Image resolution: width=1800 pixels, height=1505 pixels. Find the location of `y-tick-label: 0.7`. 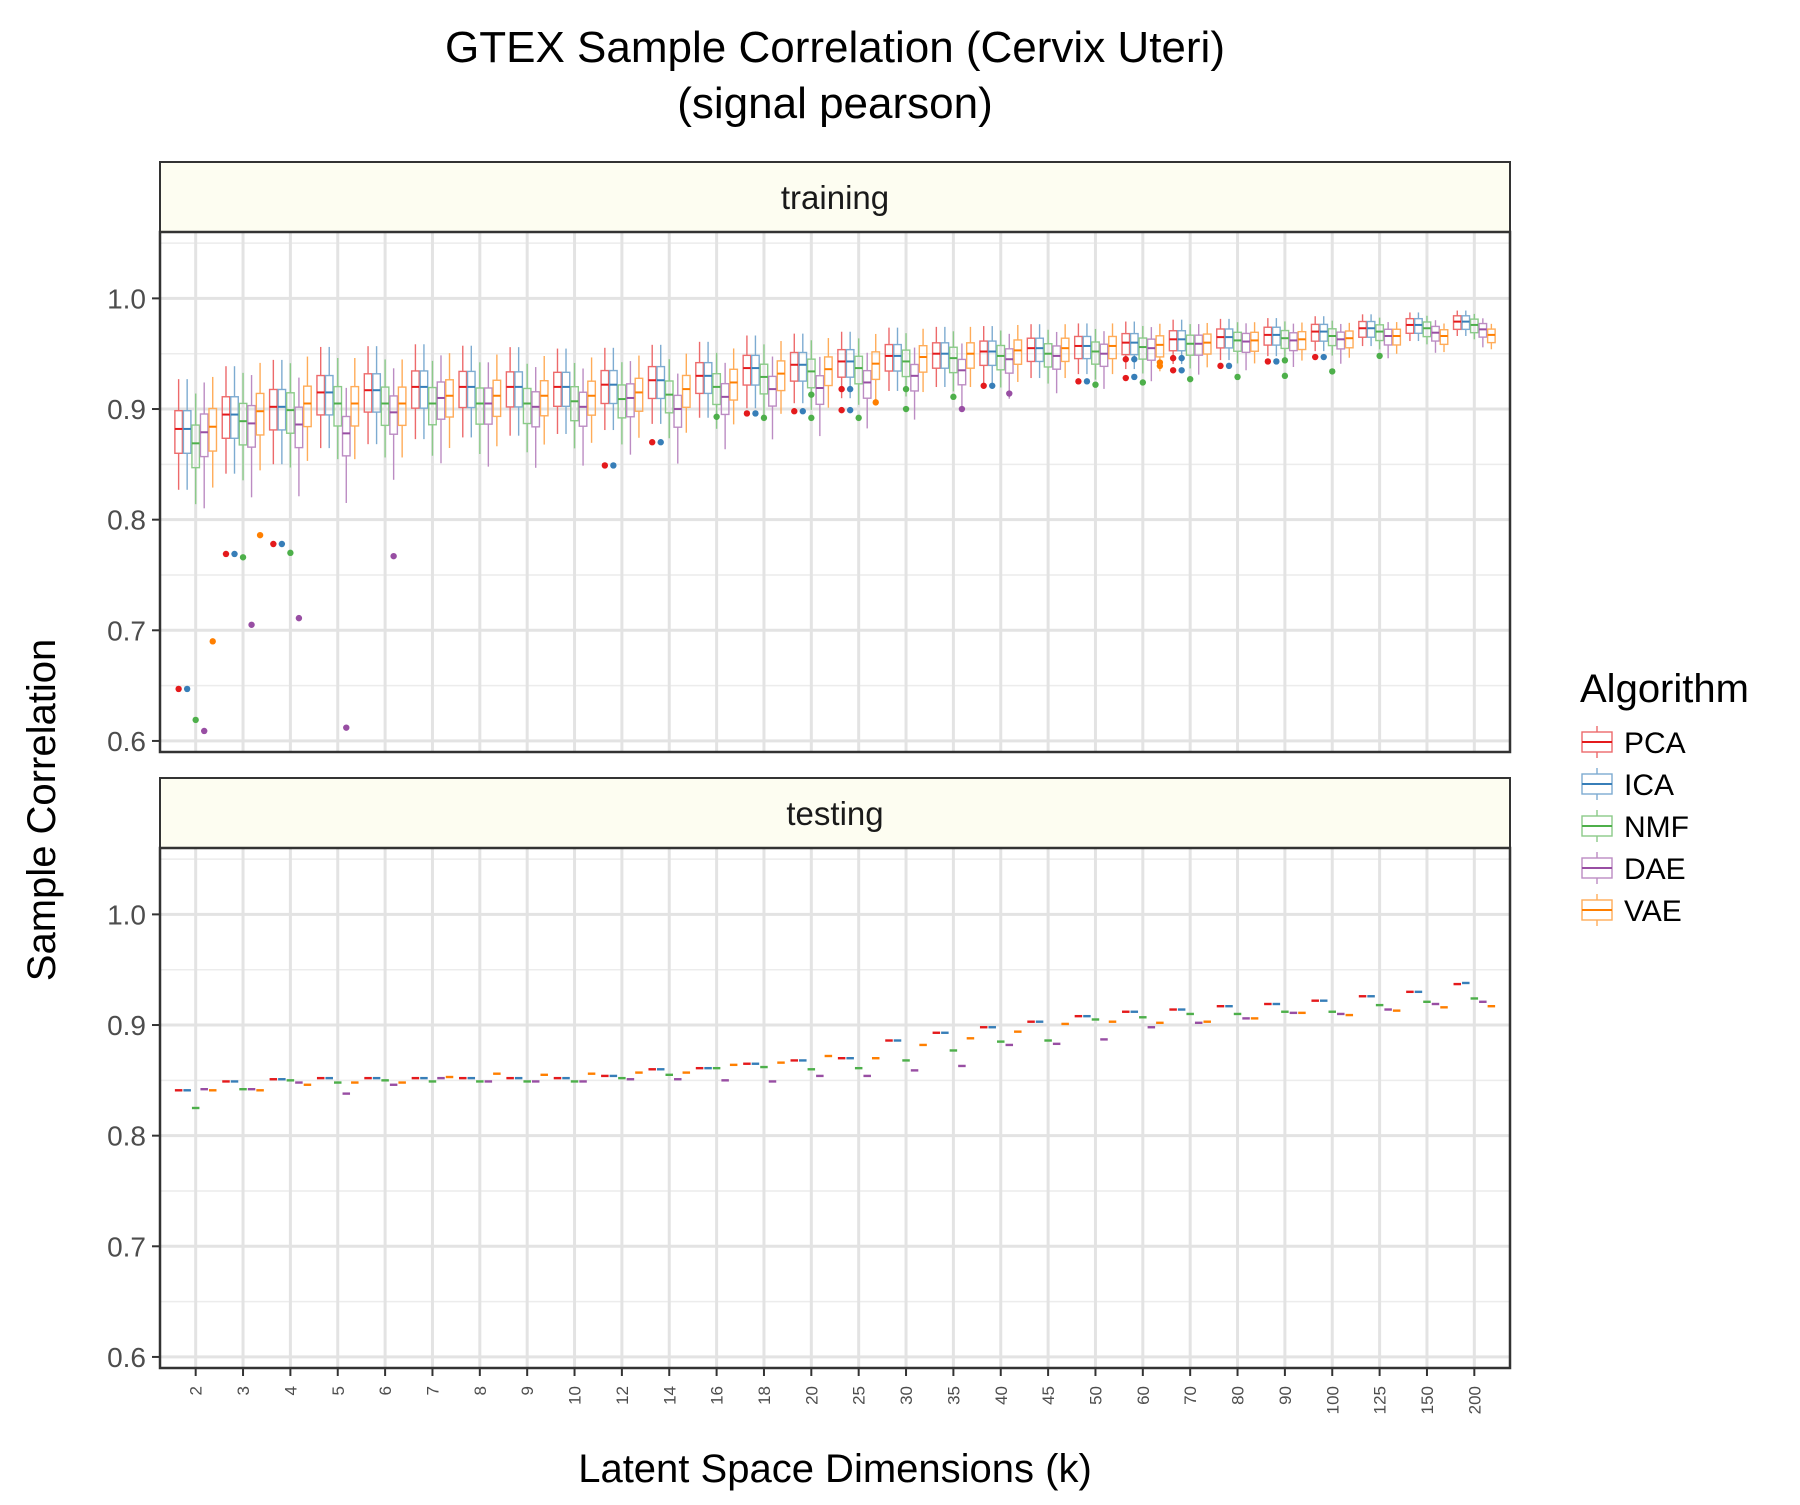

y-tick-label: 0.7 is located at coordinates (126, 1246).